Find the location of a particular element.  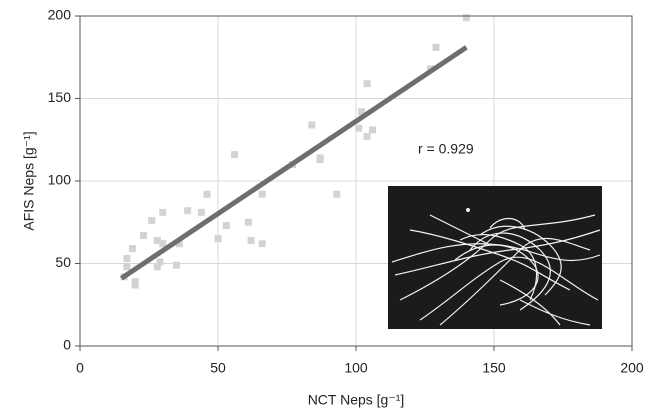

speck is located at coordinates (468, 210).